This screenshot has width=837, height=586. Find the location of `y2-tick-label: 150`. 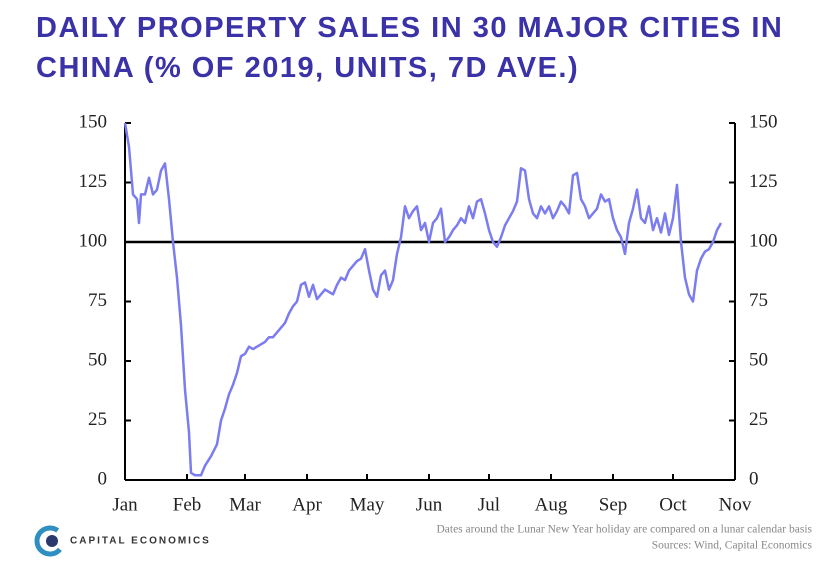

y2-tick-label: 150 is located at coordinates (763, 121).